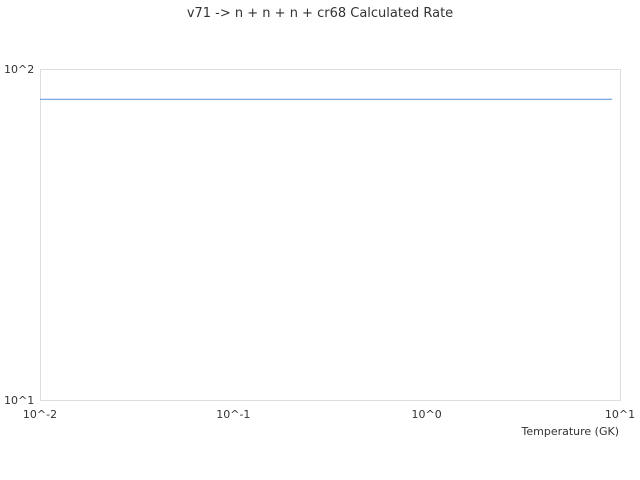 This screenshot has height=480, width=640. Describe the element at coordinates (620, 414) in the screenshot. I see `x-tick-label: 10^1` at that location.